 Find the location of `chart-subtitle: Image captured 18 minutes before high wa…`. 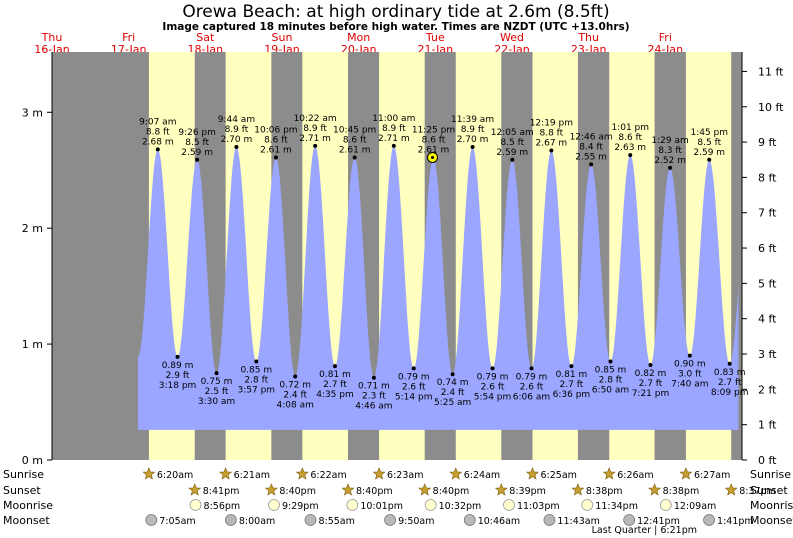

chart-subtitle: Image captured 18 minutes before high wa… is located at coordinates (395, 27).